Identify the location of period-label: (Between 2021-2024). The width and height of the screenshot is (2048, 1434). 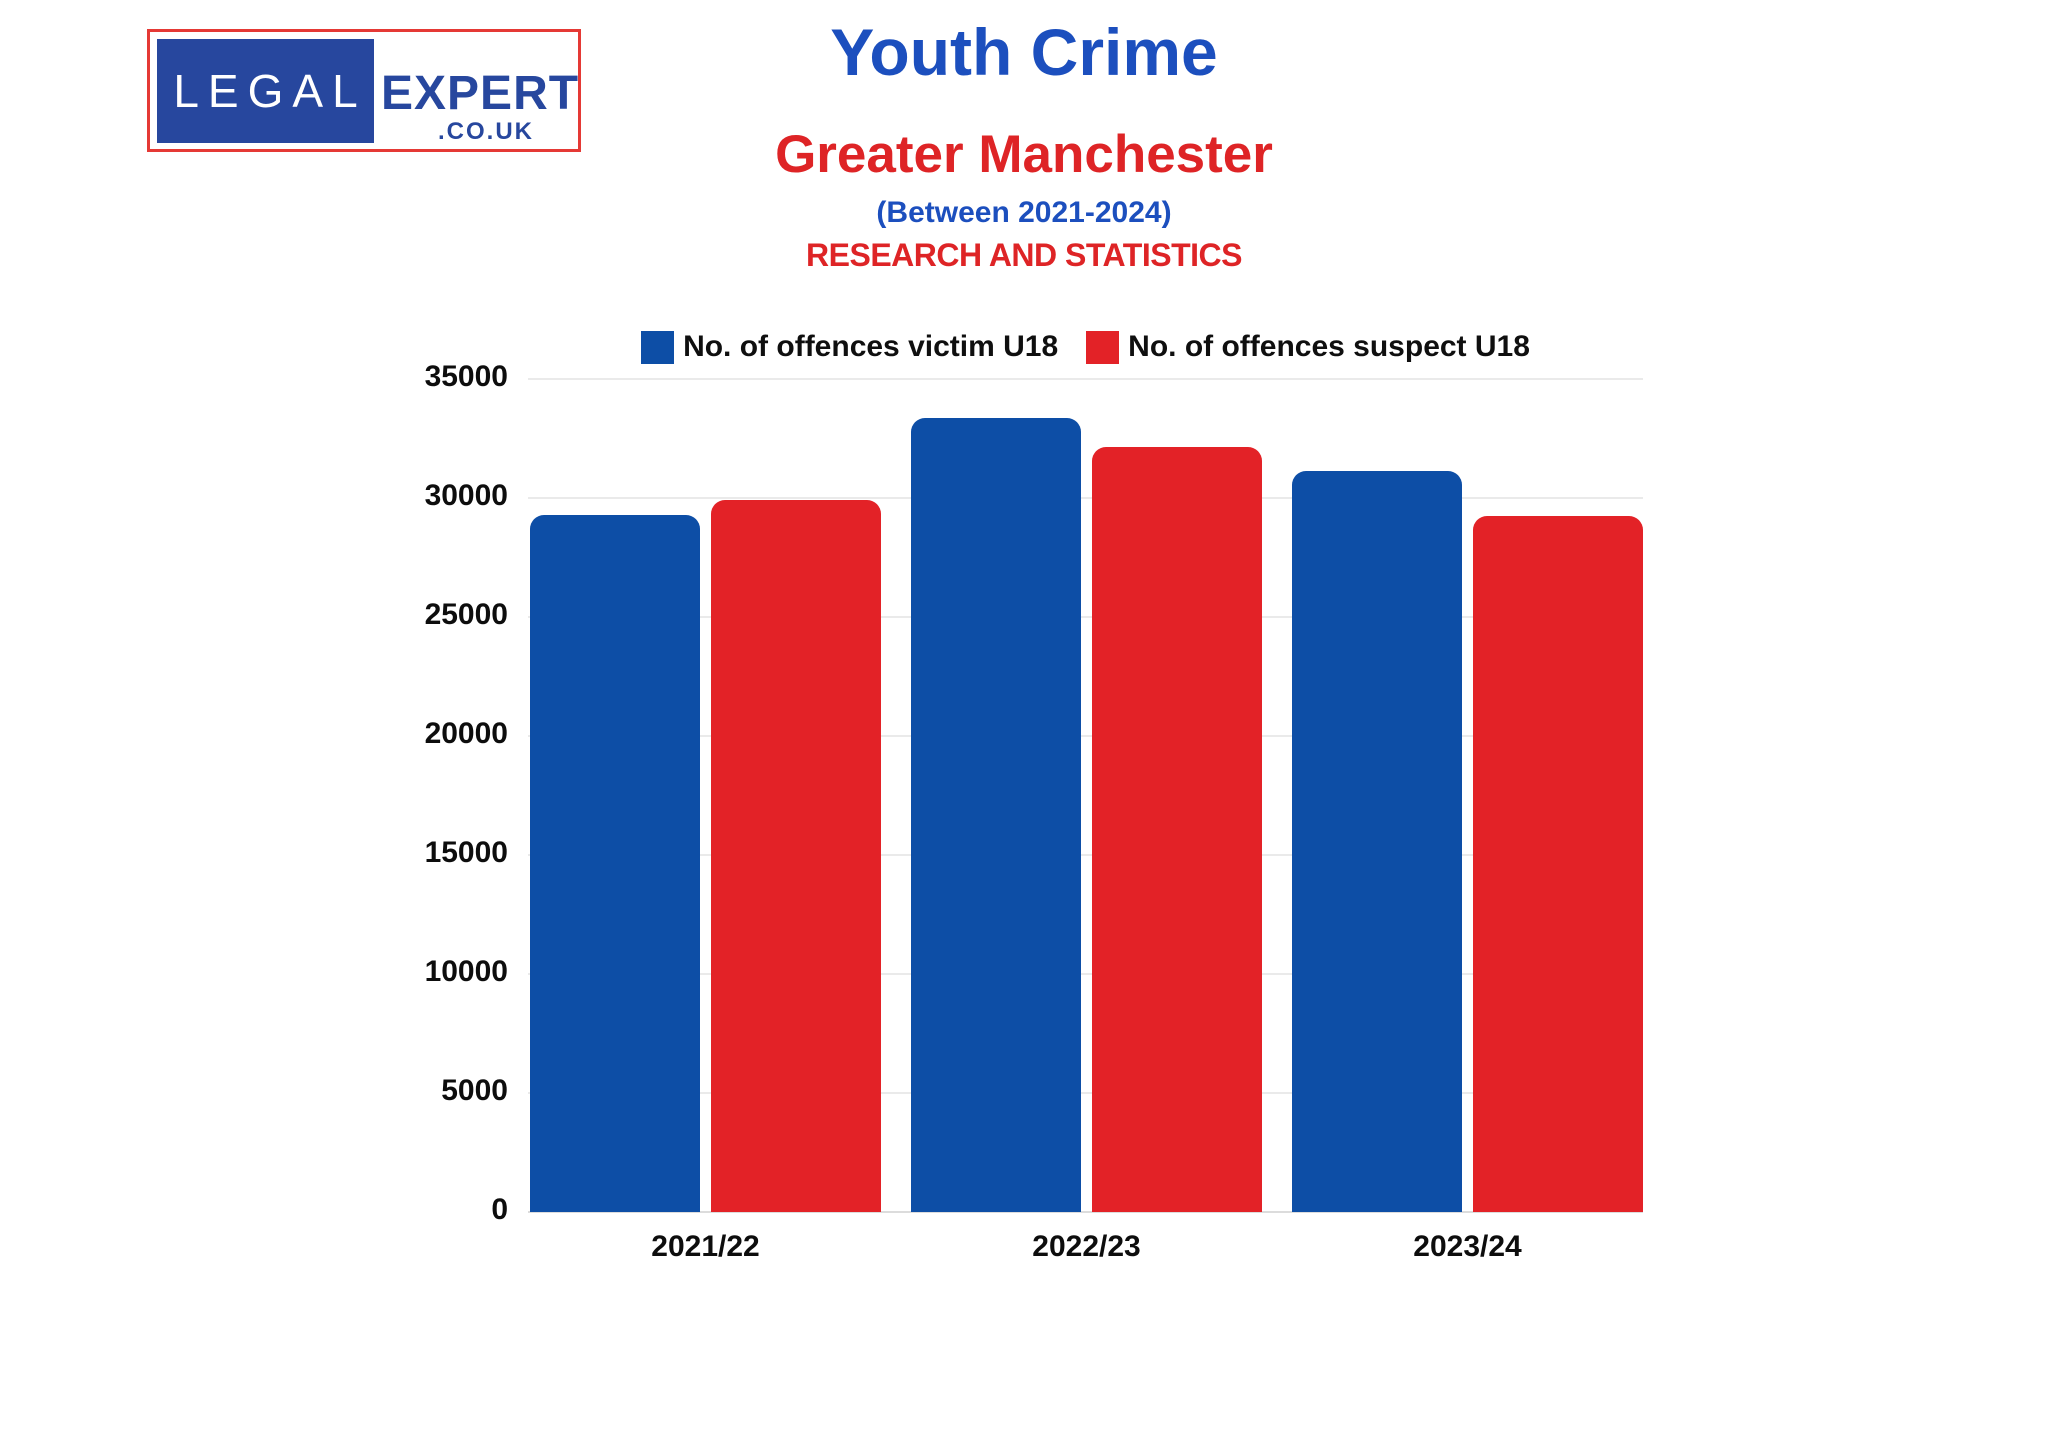
(1024, 212).